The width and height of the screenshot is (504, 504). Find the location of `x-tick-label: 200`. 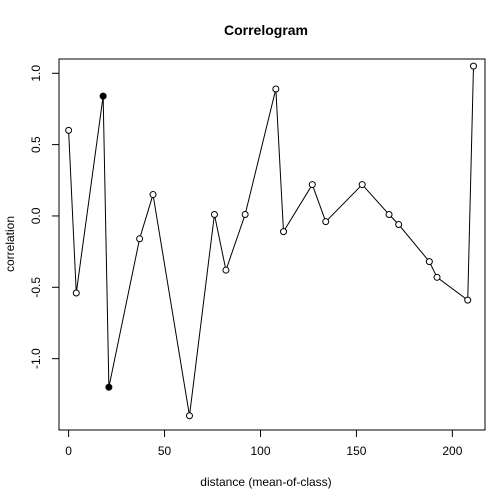

x-tick-label: 200 is located at coordinates (452, 451).